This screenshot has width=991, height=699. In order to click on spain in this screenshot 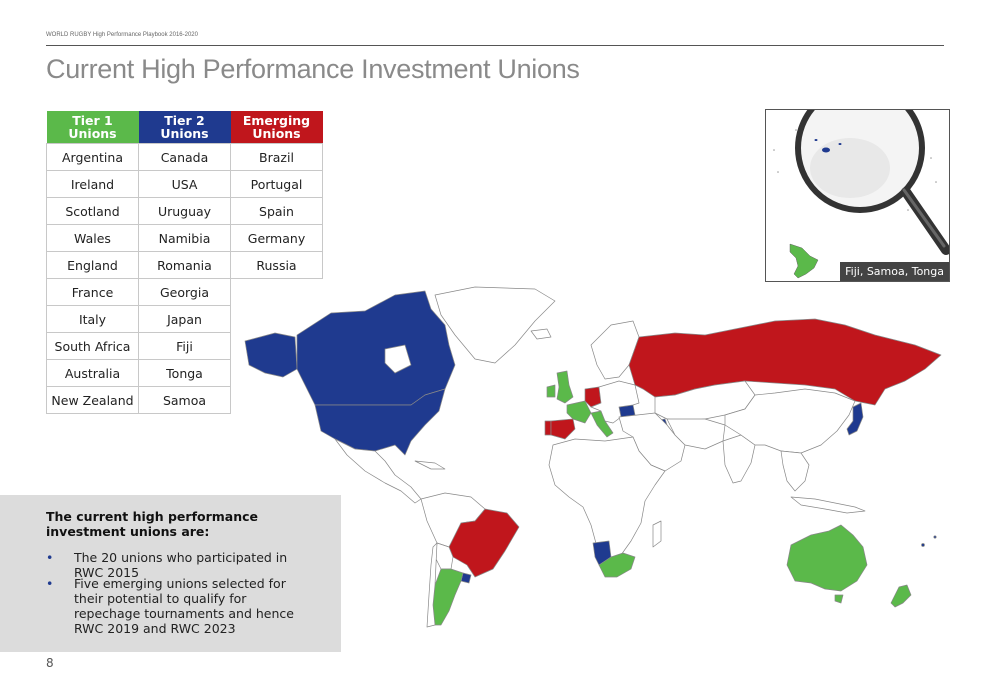, I will do `click(563, 429)`.